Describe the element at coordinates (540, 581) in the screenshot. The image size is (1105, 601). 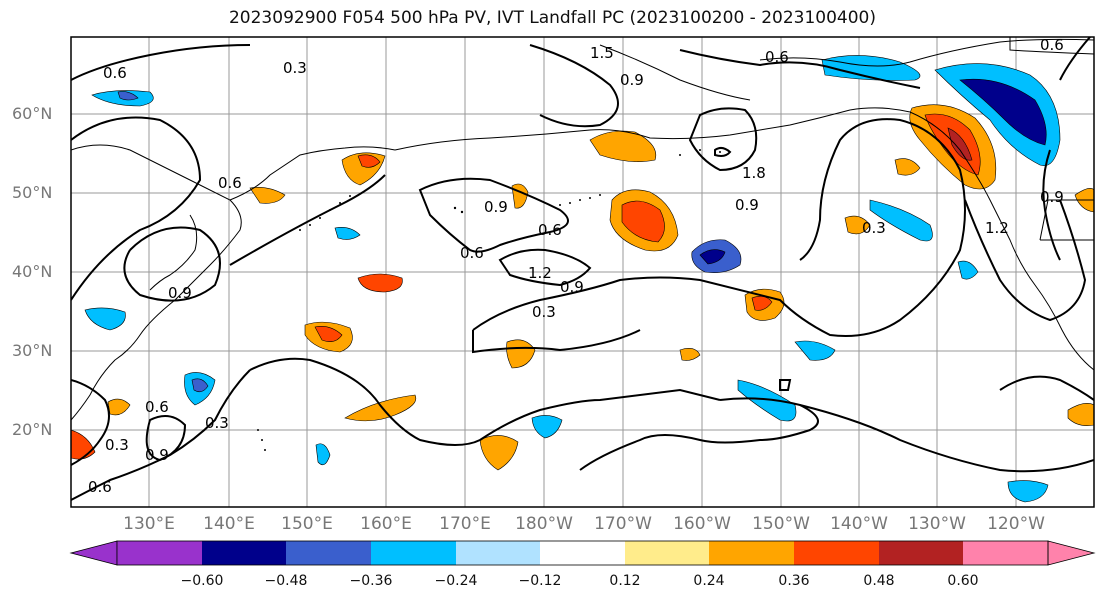
I see `colorbar-tick: −0.12` at that location.